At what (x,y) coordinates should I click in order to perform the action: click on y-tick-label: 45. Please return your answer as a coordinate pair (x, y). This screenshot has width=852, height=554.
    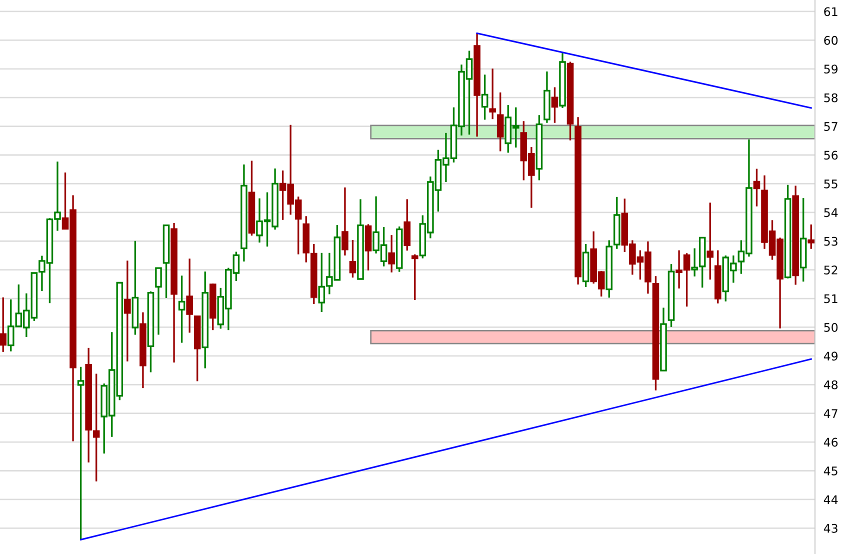
    Looking at the image, I should click on (831, 471).